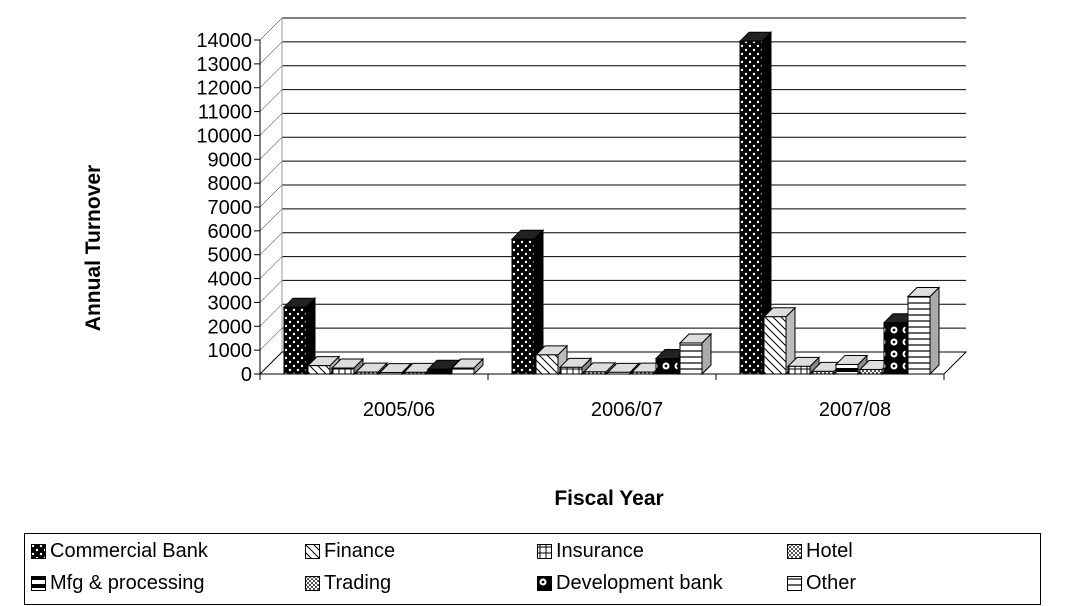 The height and width of the screenshot is (606, 1065). What do you see at coordinates (230, 327) in the screenshot?
I see `y-tick-label: 2000` at bounding box center [230, 327].